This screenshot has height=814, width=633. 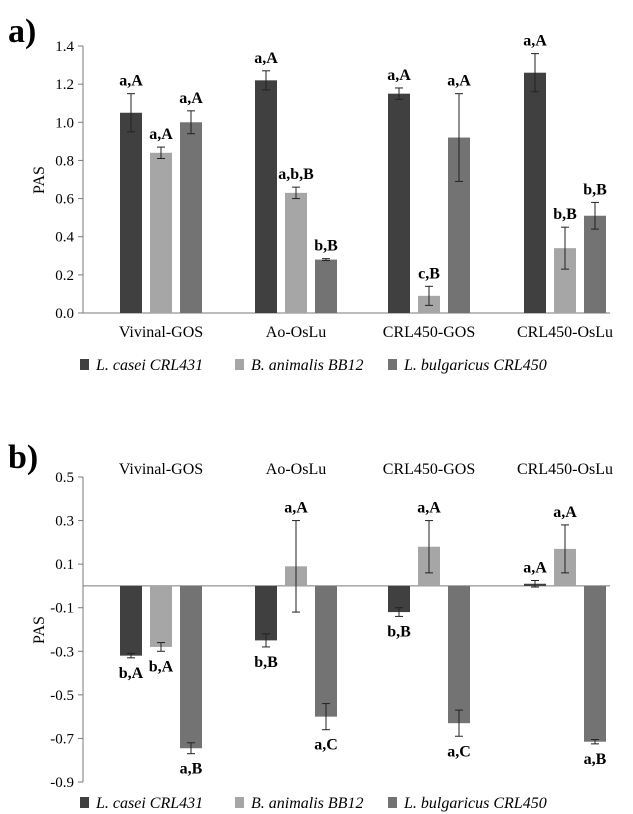 What do you see at coordinates (23, 457) in the screenshot?
I see `panel-letter: b)` at bounding box center [23, 457].